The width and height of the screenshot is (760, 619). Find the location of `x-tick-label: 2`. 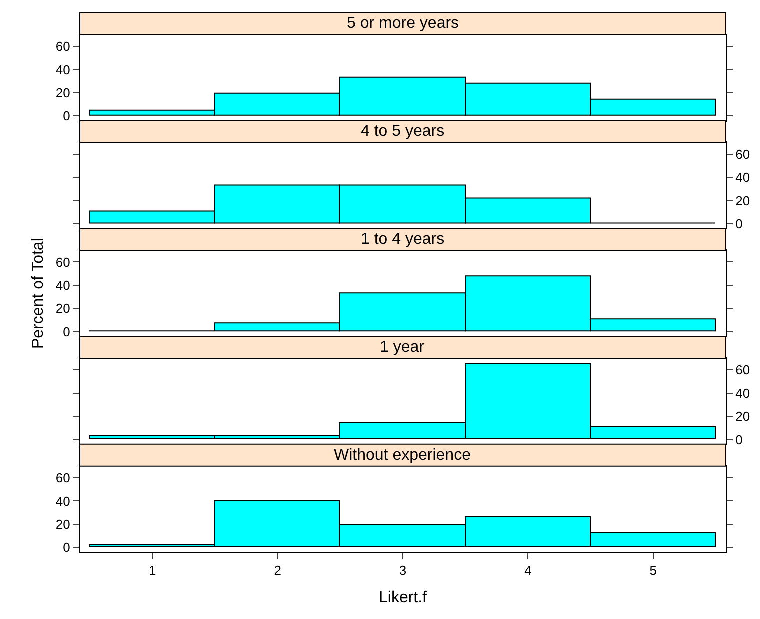

x-tick-label: 2 is located at coordinates (278, 570).